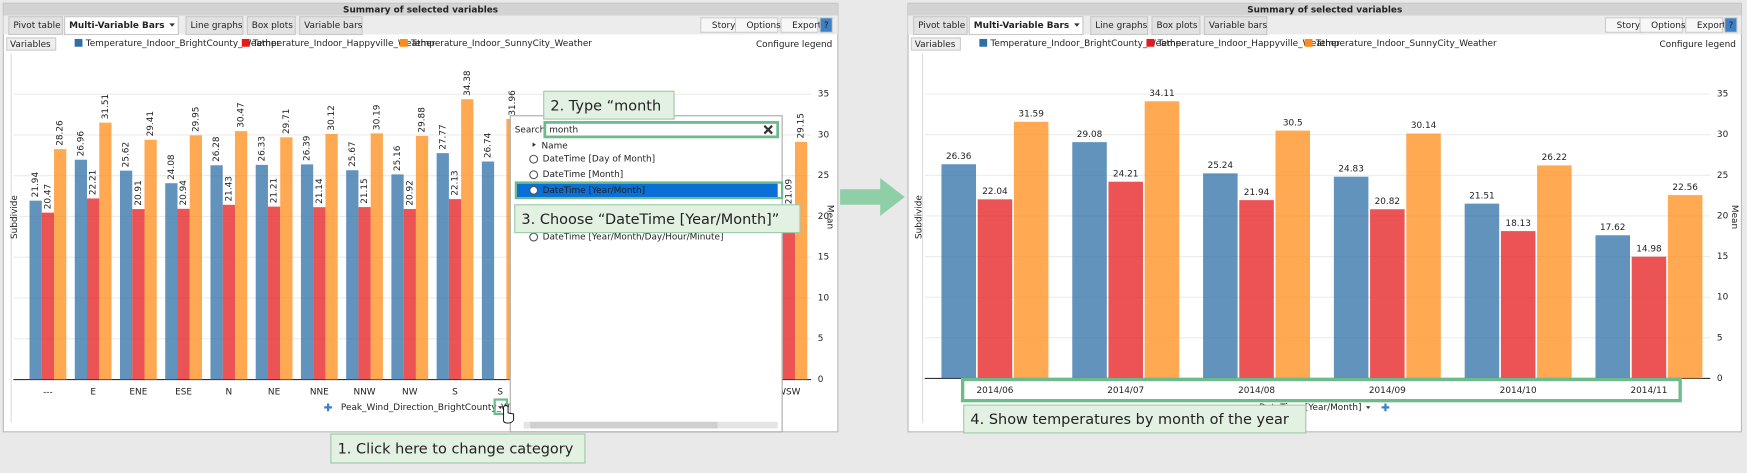  What do you see at coordinates (1077, 25) in the screenshot?
I see `tab-caret` at bounding box center [1077, 25].